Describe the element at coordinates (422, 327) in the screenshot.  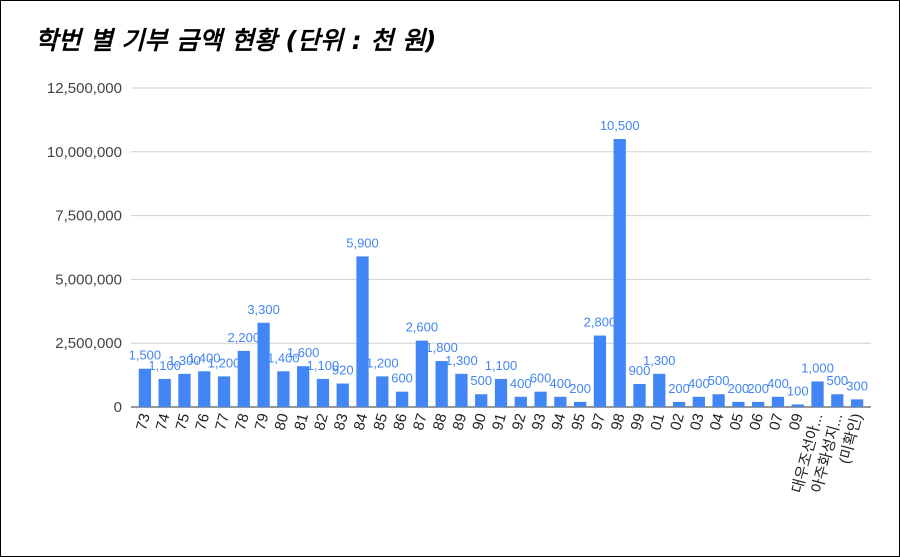
I see `data-label: 2,600` at that location.